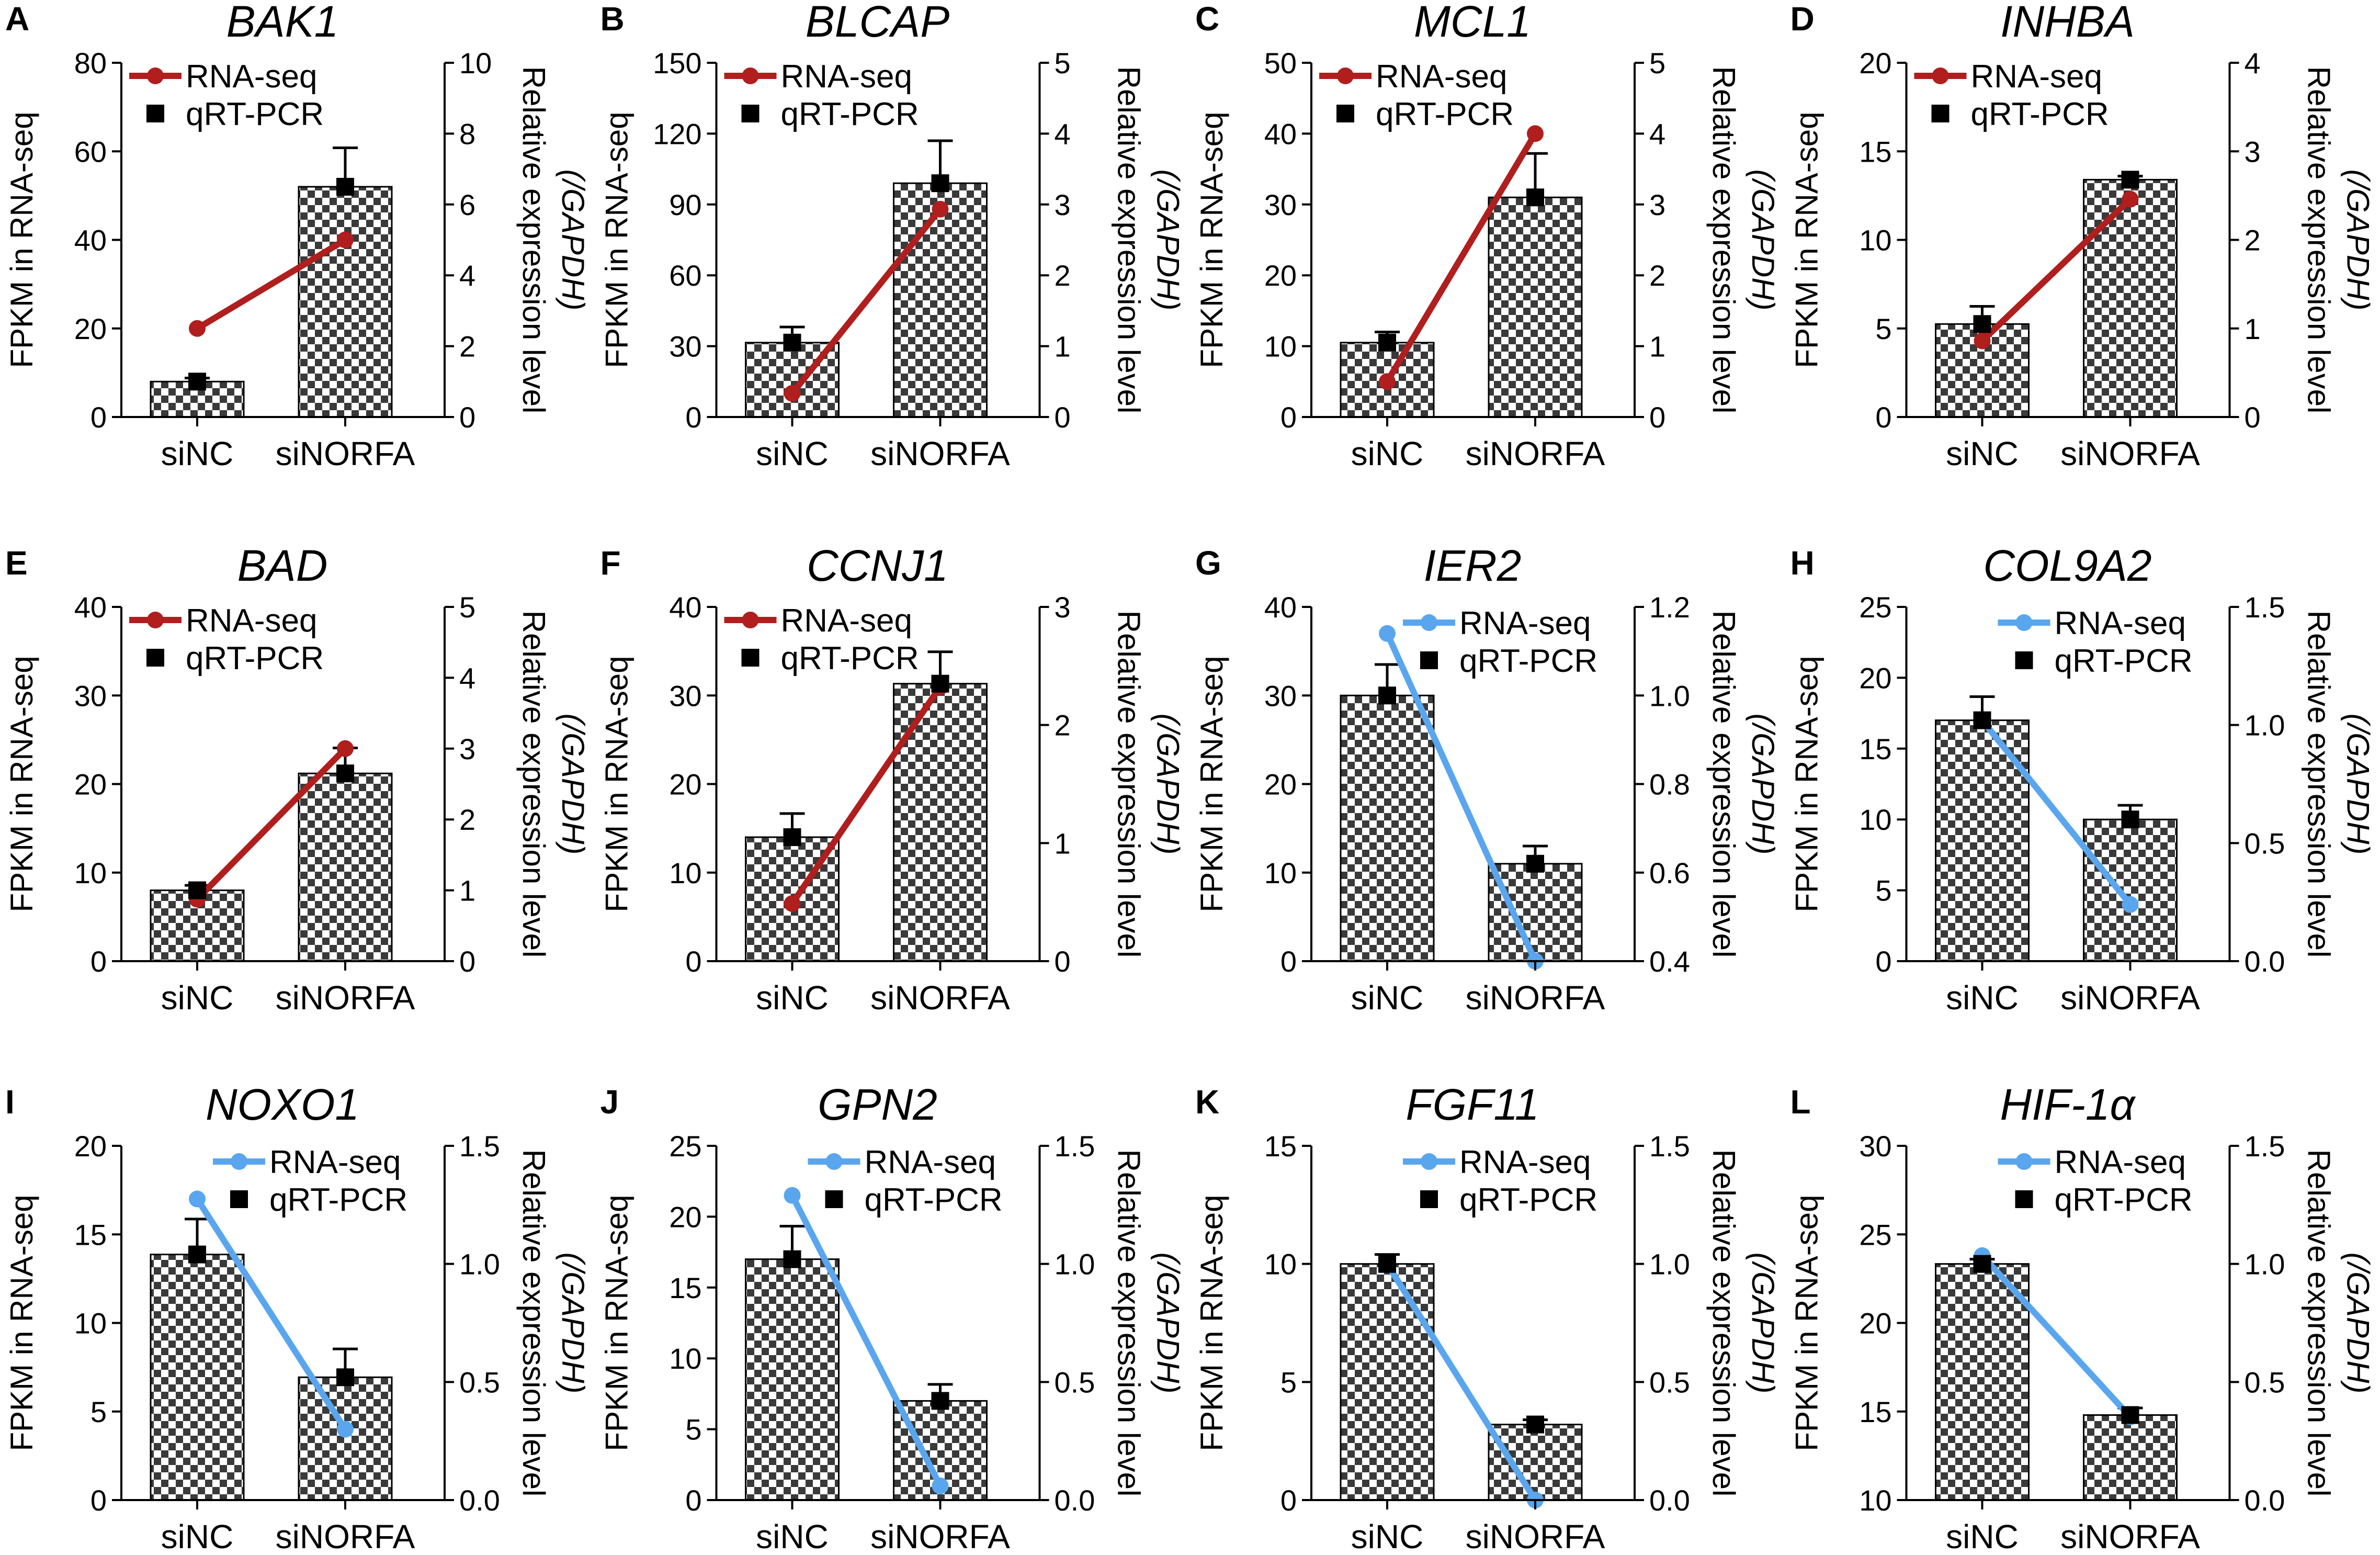 The height and width of the screenshot is (1555, 2380). What do you see at coordinates (2265, 1264) in the screenshot?
I see `right-tick-label: 1.0` at bounding box center [2265, 1264].